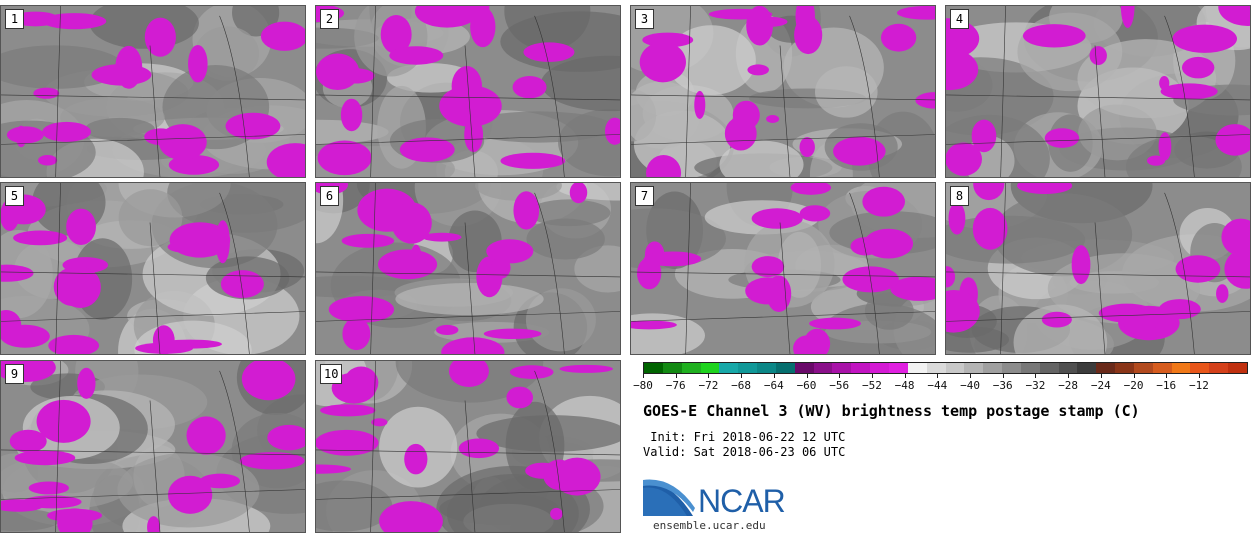 The height and width of the screenshot is (533, 1260). What do you see at coordinates (153, 446) in the screenshot?
I see `stamp-panel-9: 9` at bounding box center [153, 446].